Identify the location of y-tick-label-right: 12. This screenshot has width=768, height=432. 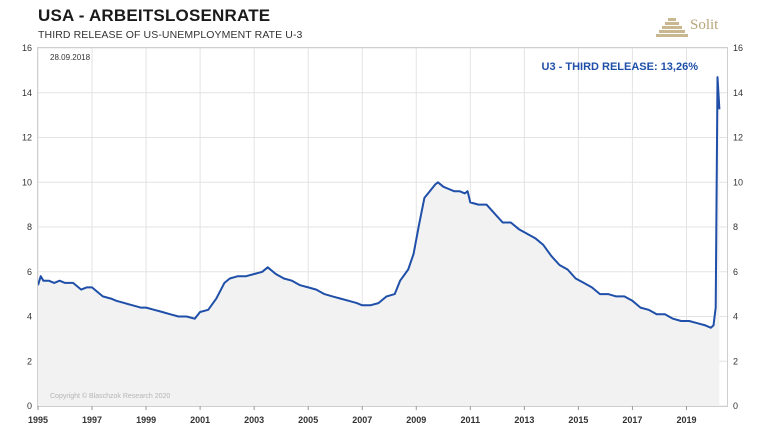
(738, 138).